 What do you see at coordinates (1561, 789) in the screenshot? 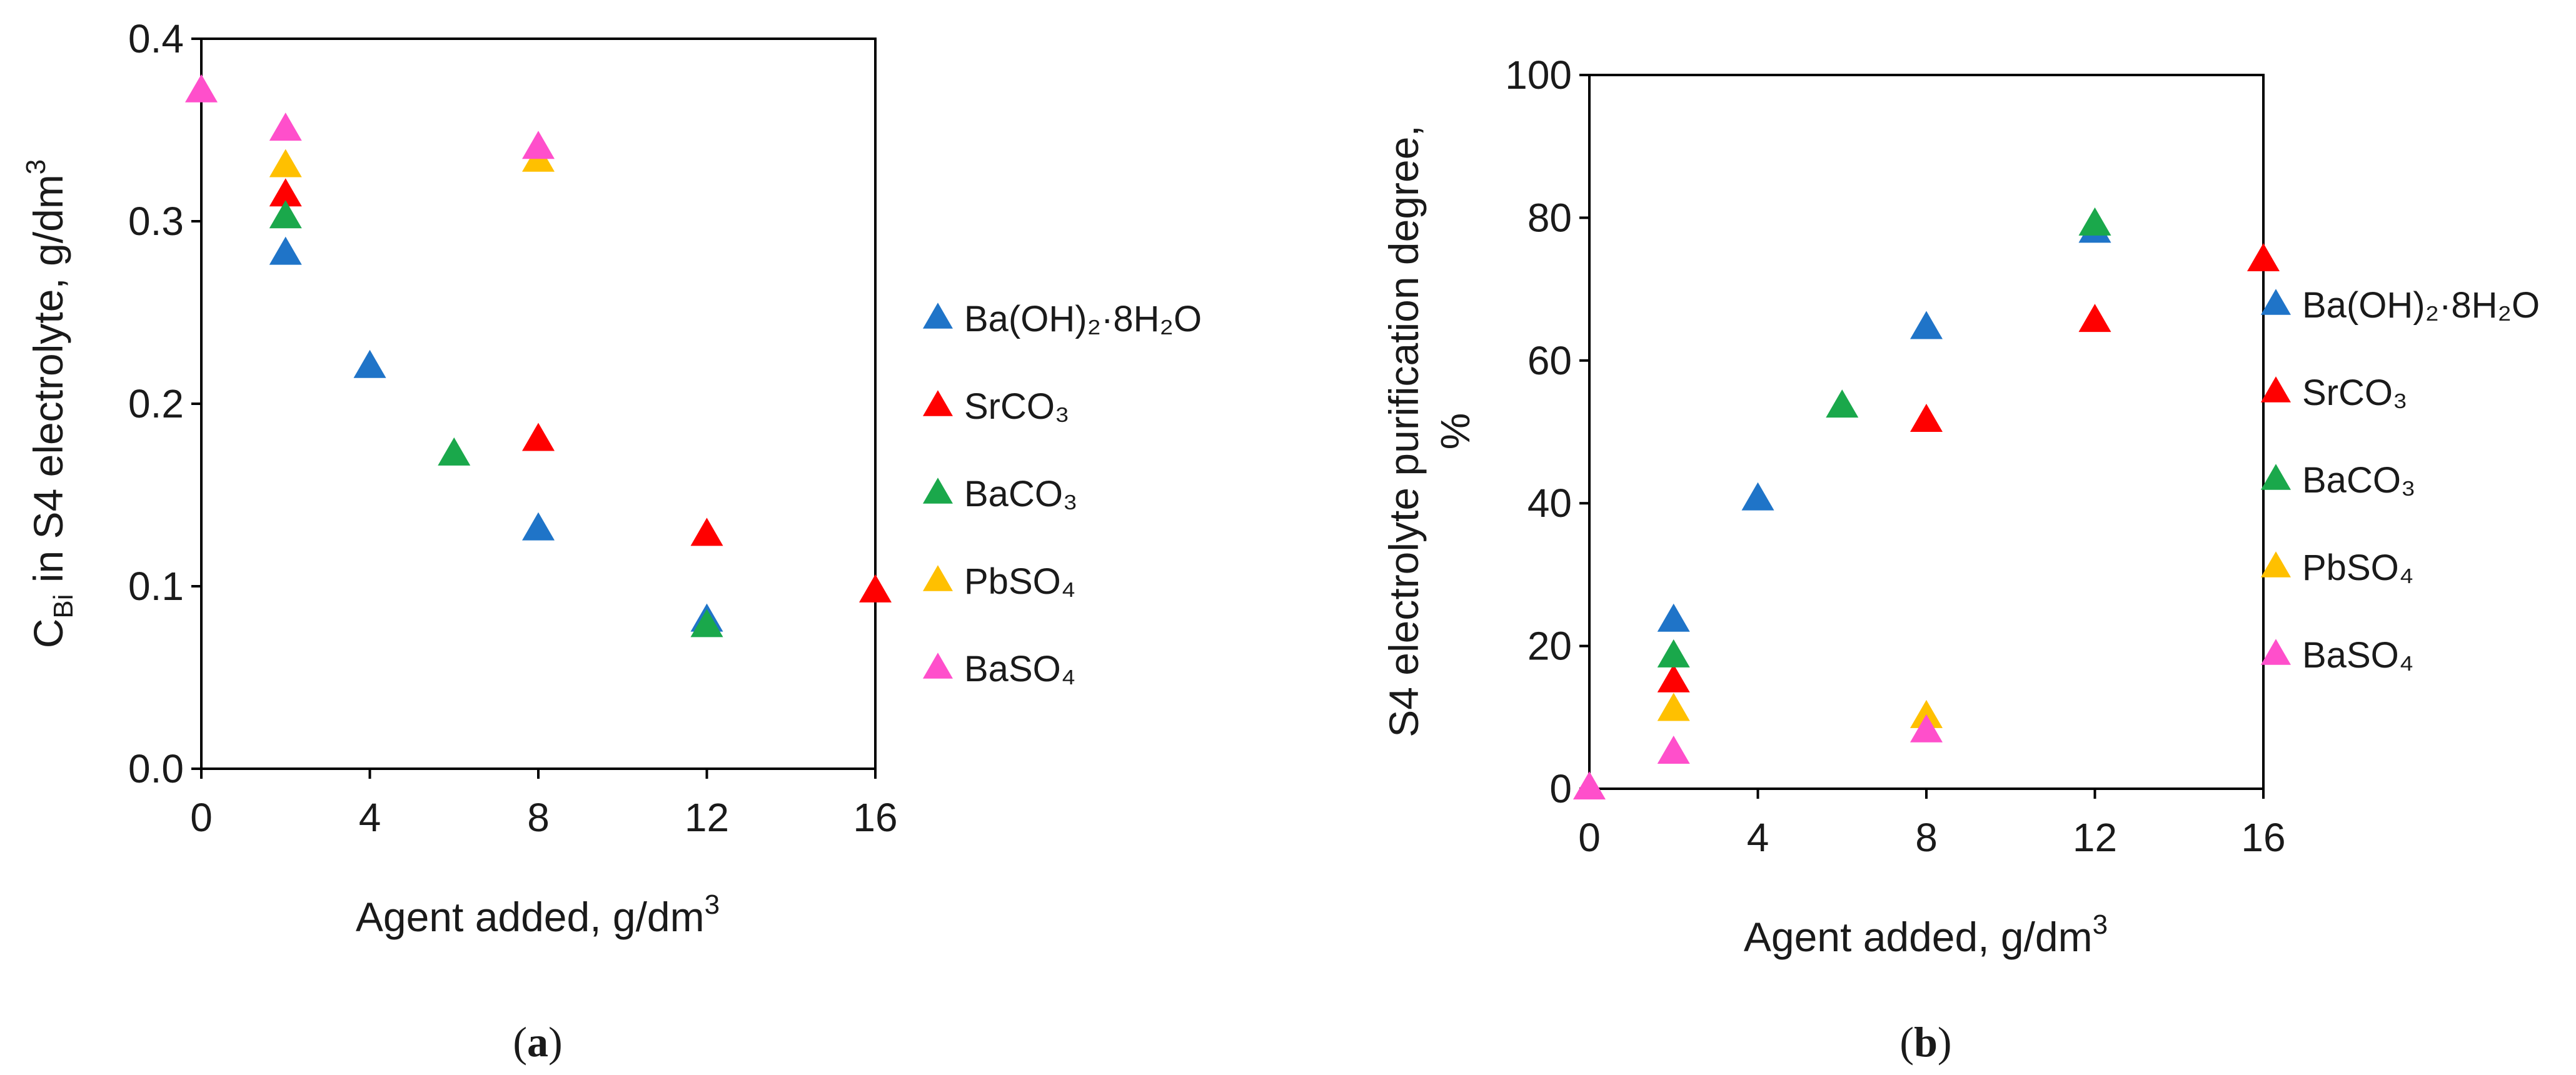
I see `y-tick-label: 0` at bounding box center [1561, 789].